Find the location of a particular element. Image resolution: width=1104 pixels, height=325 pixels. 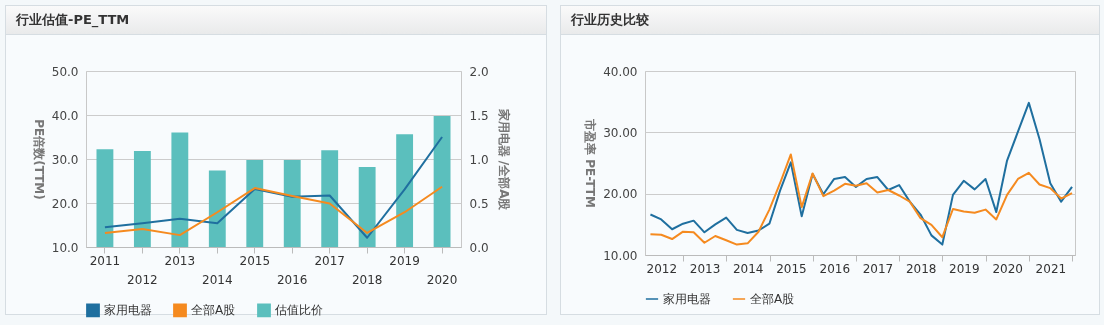

y-tick-label: 10.00 is located at coordinates (620, 255).